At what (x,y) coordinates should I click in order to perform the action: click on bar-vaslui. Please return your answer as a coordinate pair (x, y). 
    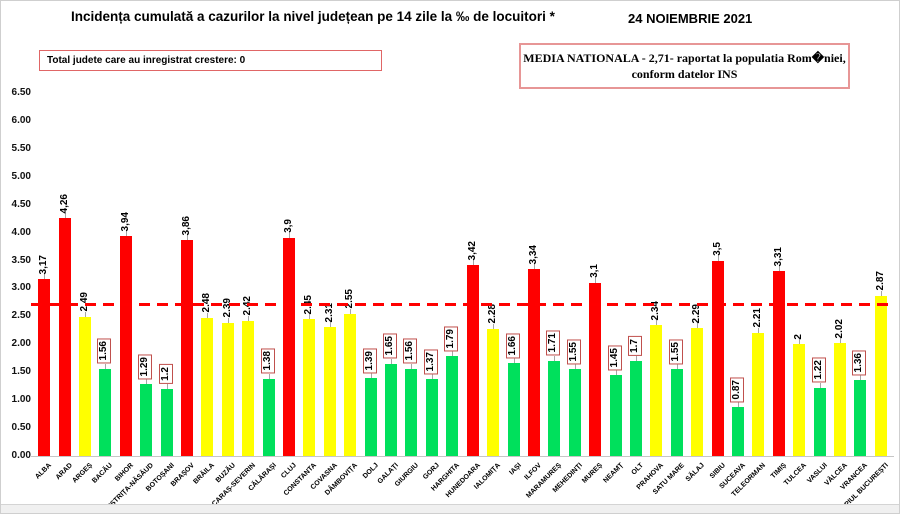
    Looking at the image, I should click on (819, 421).